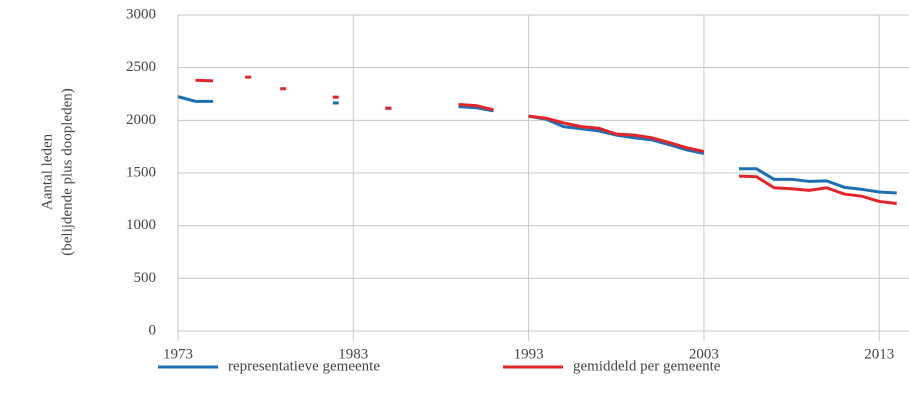  I want to click on legend-label: representatieve gemeente, so click(304, 366).